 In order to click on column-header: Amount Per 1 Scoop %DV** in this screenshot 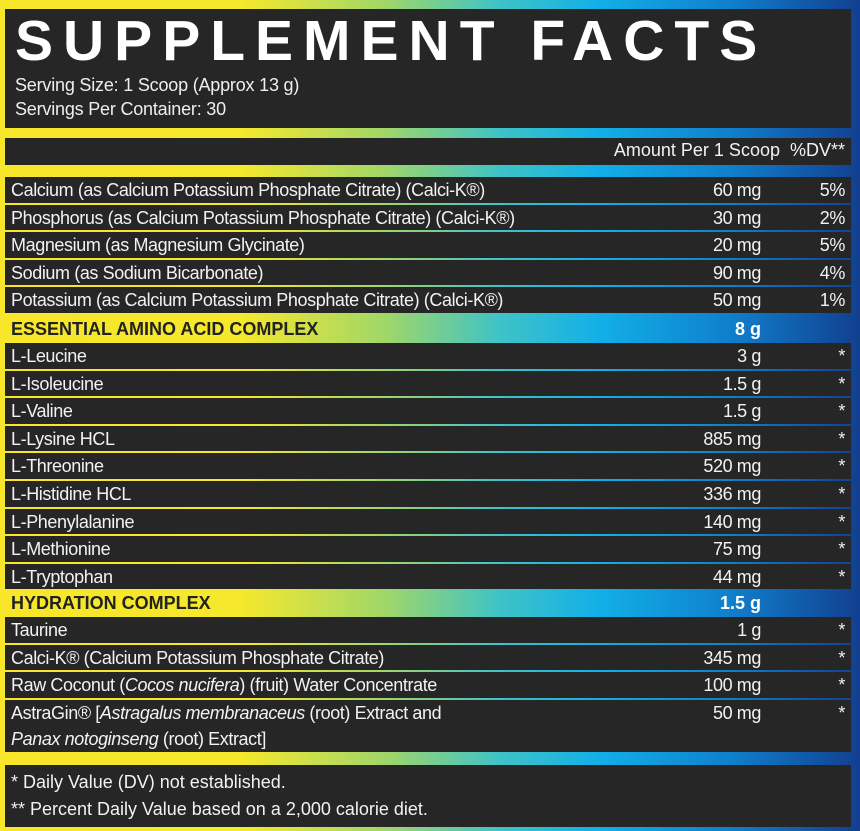, I will do `click(428, 151)`.